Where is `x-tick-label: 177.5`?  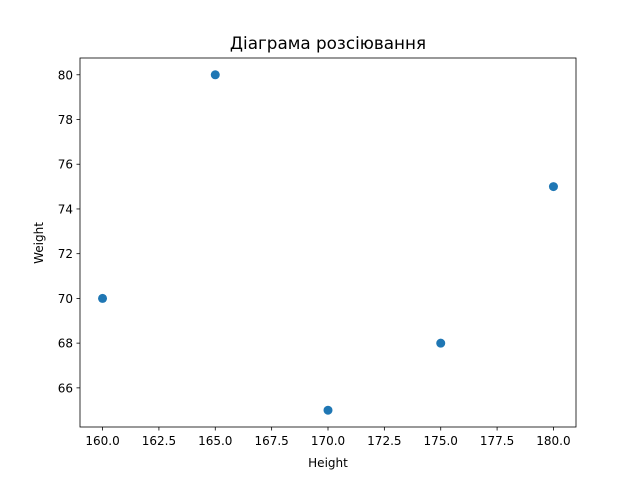
x-tick-label: 177.5 is located at coordinates (497, 441).